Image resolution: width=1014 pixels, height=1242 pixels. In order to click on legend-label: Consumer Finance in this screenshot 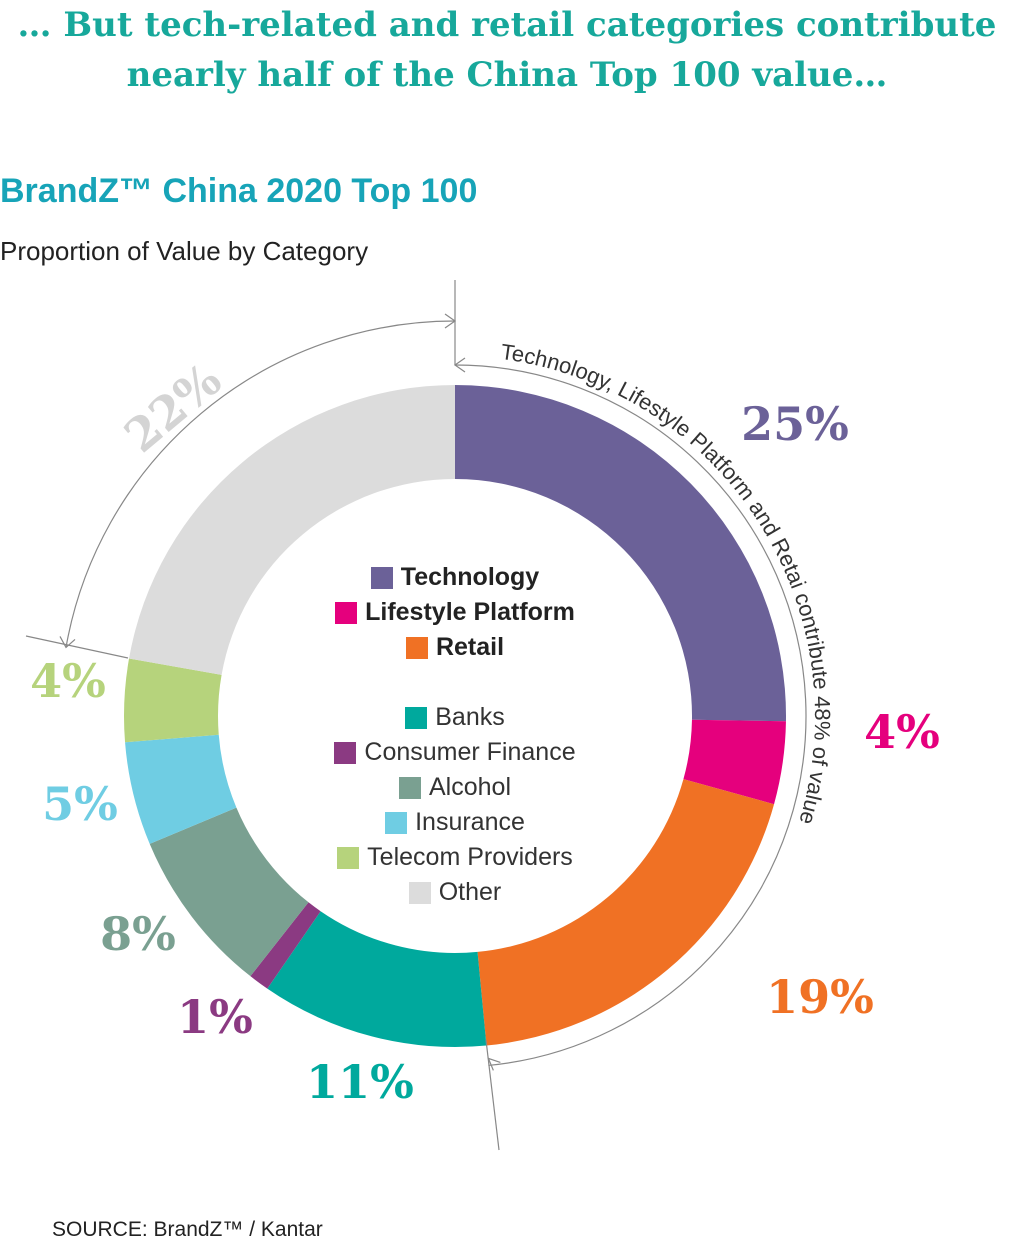, I will do `click(470, 752)`.